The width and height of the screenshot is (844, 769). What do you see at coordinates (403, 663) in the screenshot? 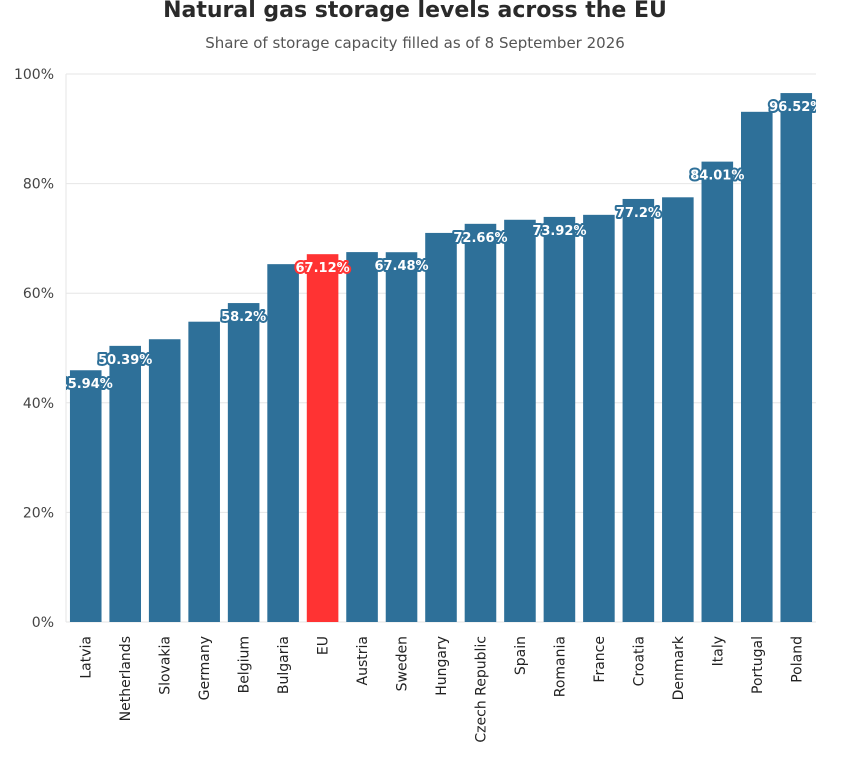
I see `x-tick-label: Sweden` at bounding box center [403, 663].